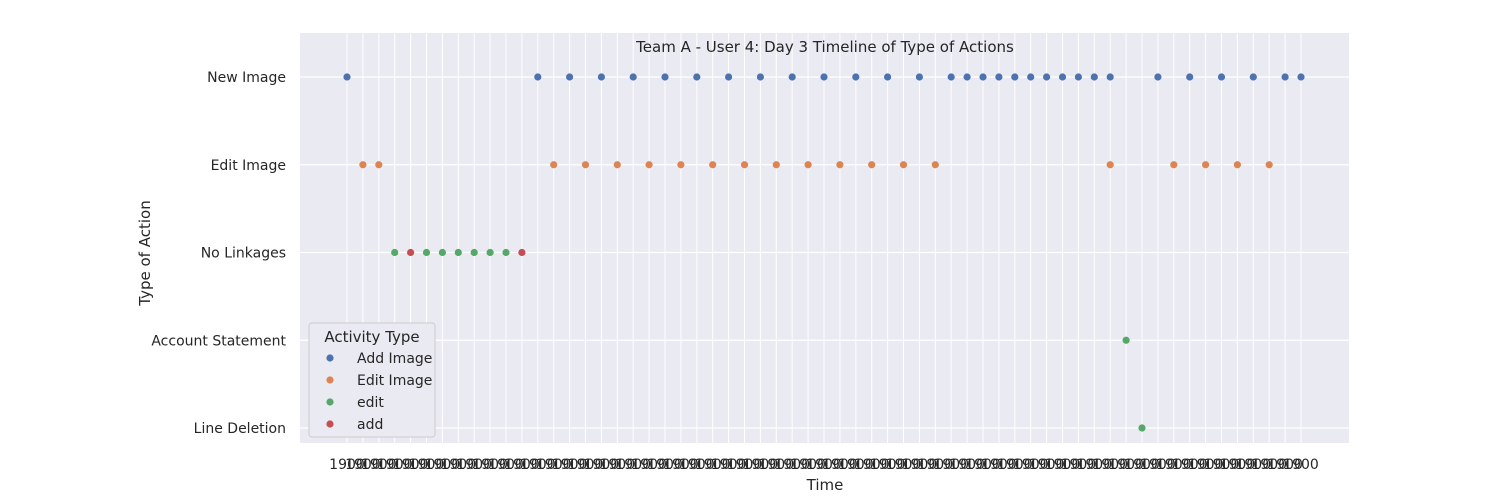  Describe the element at coordinates (240, 429) in the screenshot. I see `y-tick-label: Line Deletion` at that location.